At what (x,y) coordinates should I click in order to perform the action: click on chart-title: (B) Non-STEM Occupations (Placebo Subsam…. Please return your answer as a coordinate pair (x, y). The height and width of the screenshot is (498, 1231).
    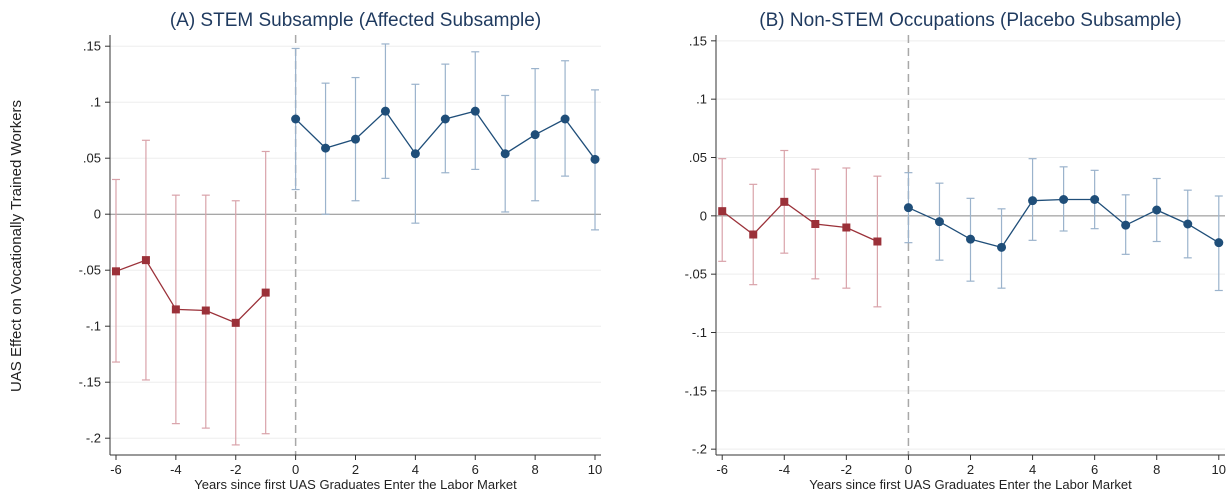
    Looking at the image, I should click on (970, 20).